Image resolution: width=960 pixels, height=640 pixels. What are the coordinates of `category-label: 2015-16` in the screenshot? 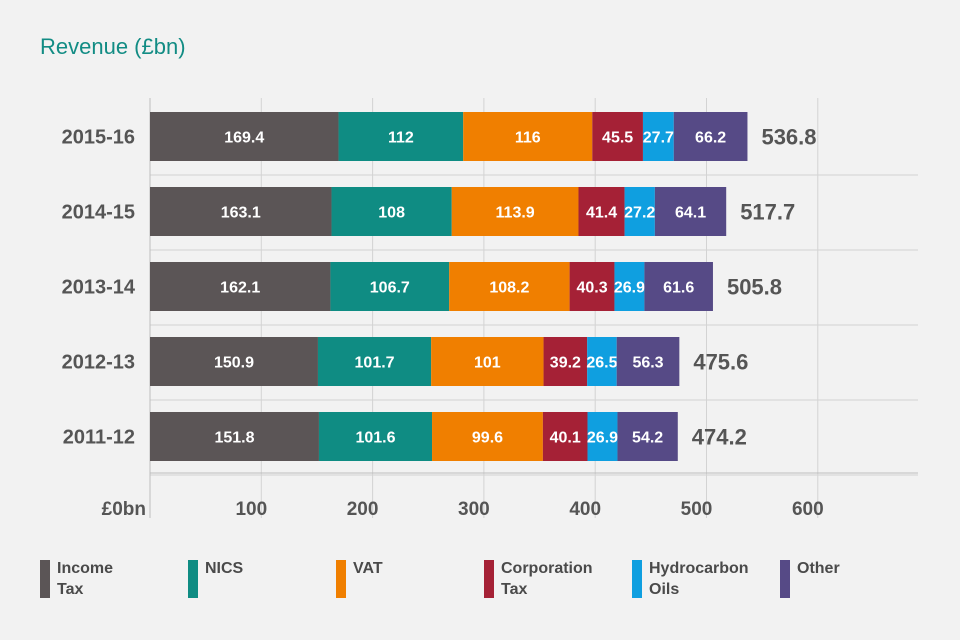 It's located at (98, 138).